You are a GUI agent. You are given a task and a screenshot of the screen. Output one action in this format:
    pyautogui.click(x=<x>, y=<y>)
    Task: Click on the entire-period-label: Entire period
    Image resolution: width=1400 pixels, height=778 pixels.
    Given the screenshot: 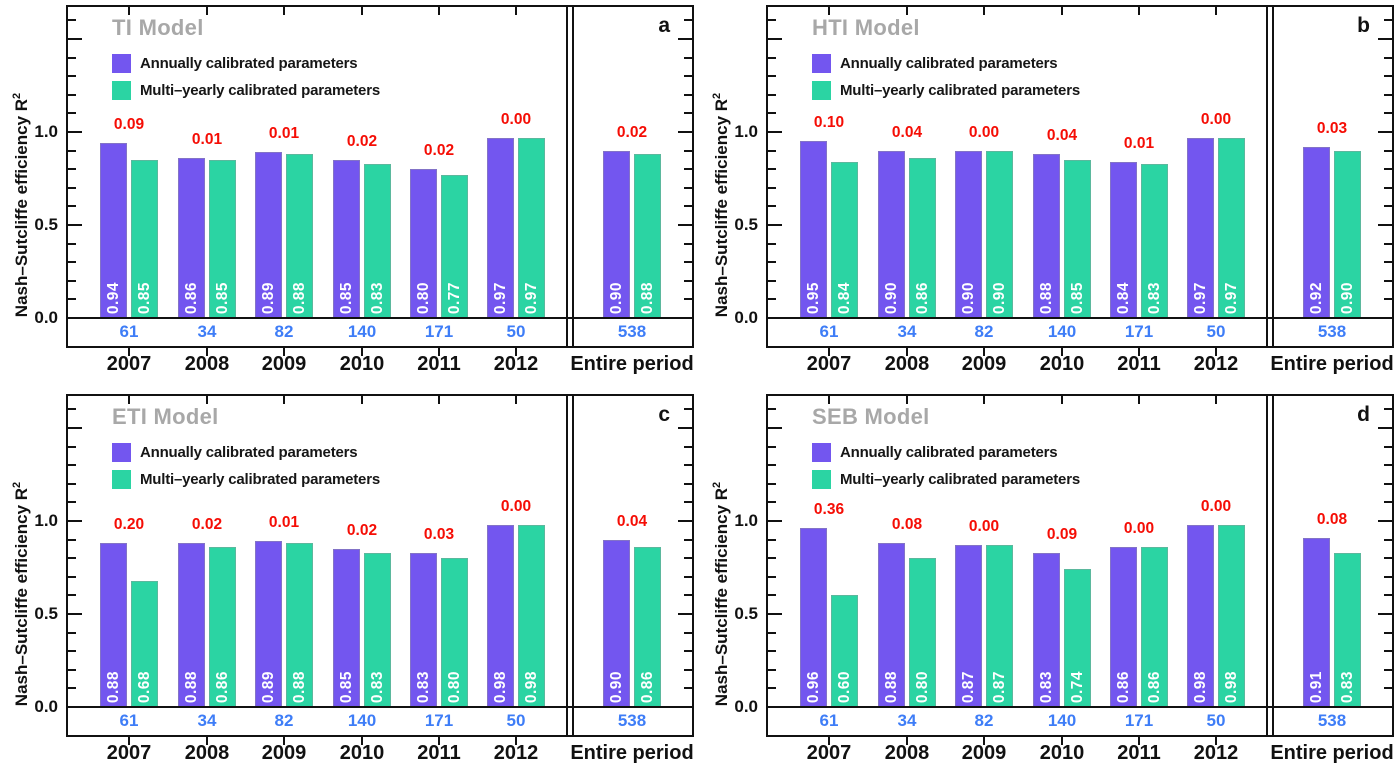 What is the action you would take?
    pyautogui.click(x=1332, y=364)
    